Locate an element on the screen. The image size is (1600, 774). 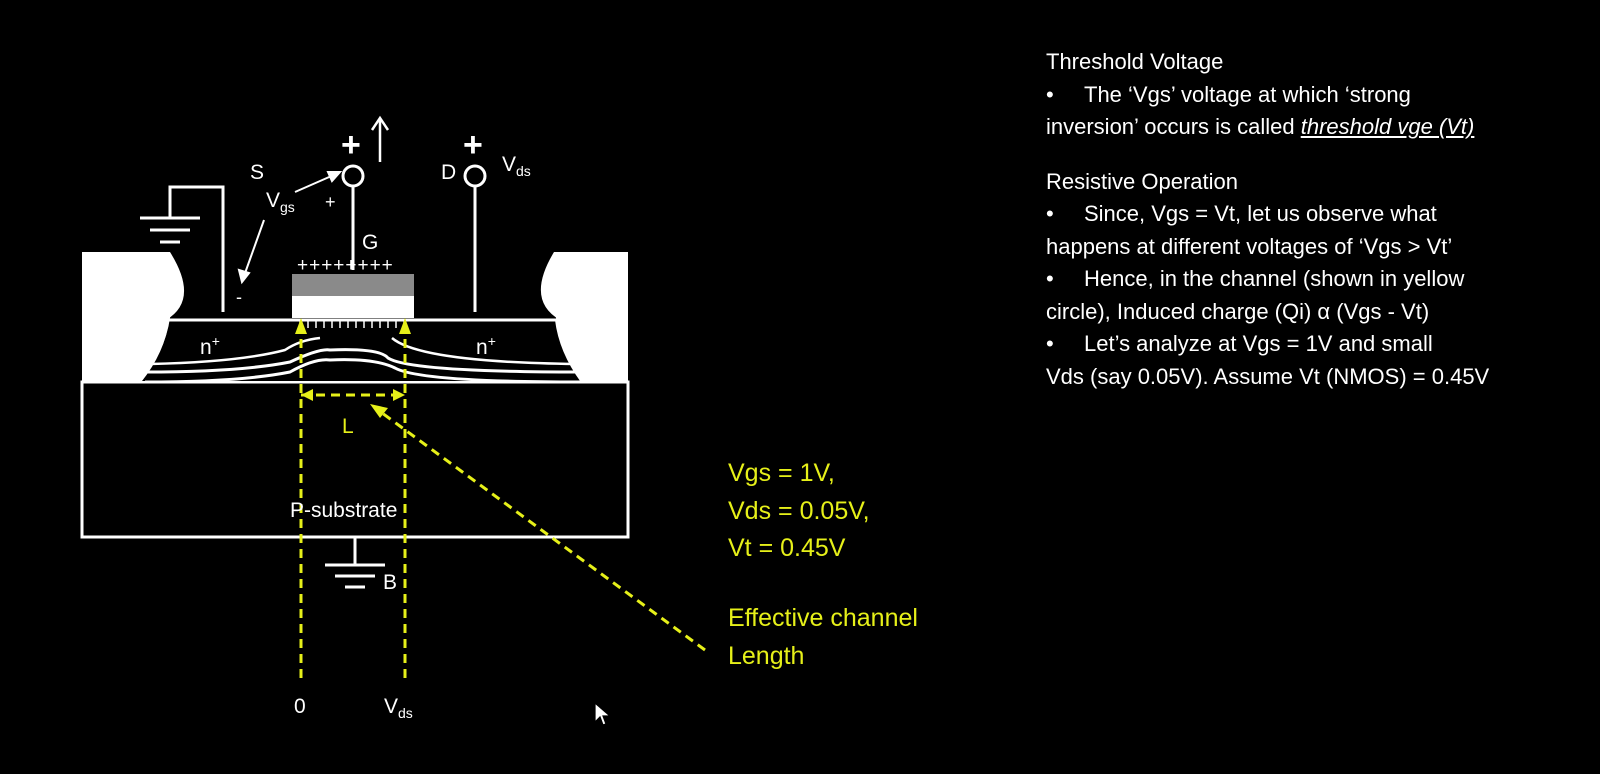
bias-parameters: Vgs = 1V, Vds = 0.05V, Vt = 0.45V is located at coordinates (799, 511).